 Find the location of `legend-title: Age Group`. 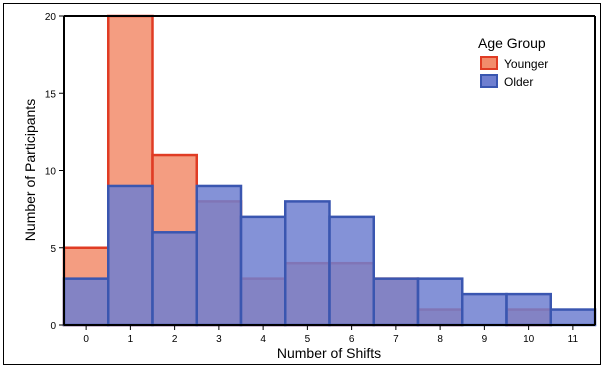

legend-title: Age Group is located at coordinates (512, 43).